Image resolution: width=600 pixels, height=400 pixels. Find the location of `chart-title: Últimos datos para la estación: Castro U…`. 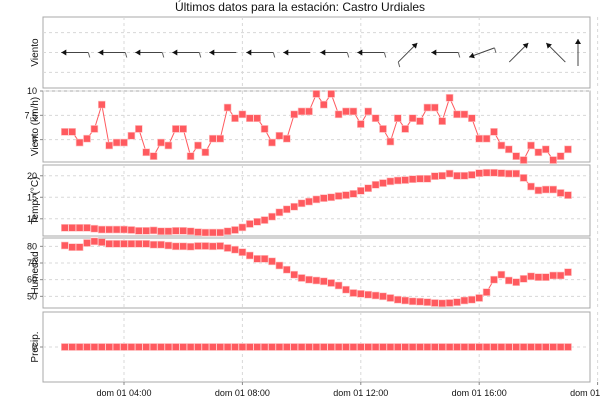

chart-title: Últimos datos para la estación: Castro U… is located at coordinates (300, 7).